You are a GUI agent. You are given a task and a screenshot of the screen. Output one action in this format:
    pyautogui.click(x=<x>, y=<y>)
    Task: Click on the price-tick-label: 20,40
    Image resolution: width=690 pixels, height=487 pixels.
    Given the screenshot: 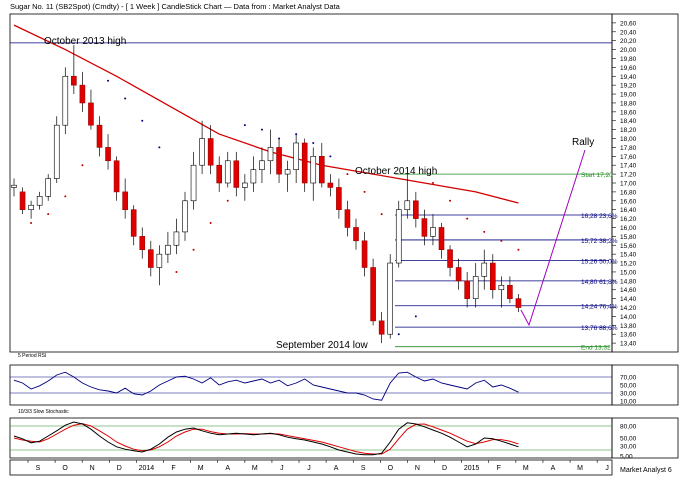 What is the action you would take?
    pyautogui.click(x=628, y=32)
    